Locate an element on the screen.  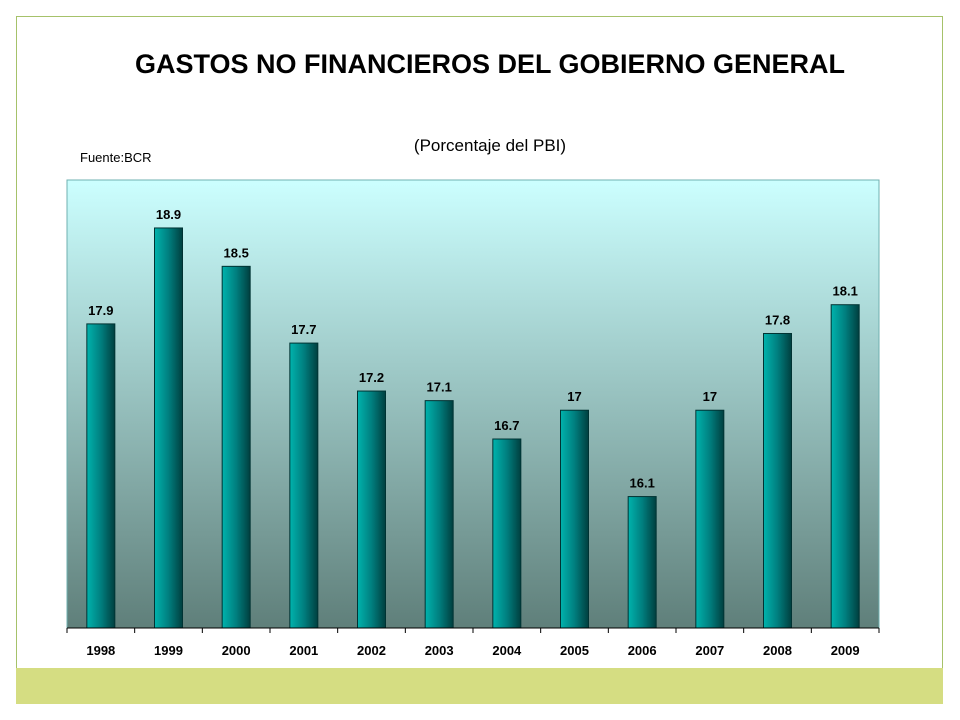
data-label-1998: 17.9 is located at coordinates (100, 310).